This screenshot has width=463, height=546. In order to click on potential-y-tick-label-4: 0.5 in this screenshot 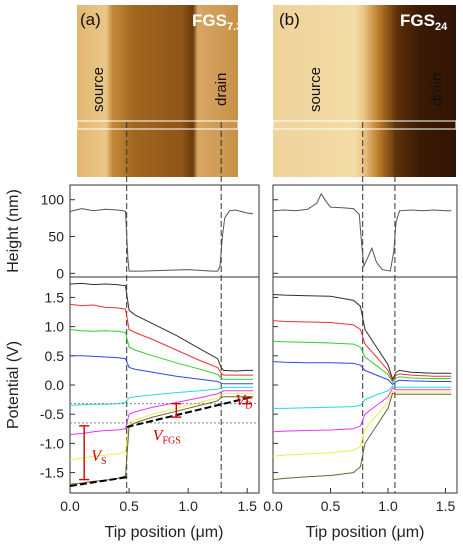, I will do `click(55, 356)`.